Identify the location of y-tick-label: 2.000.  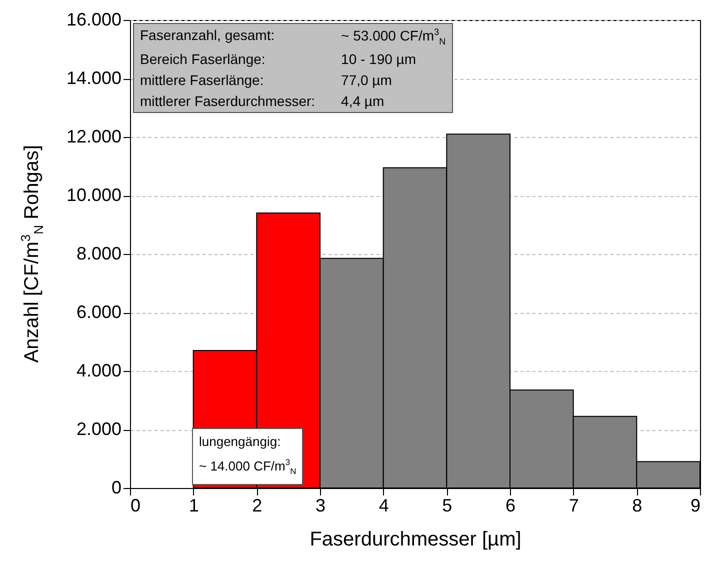
(99, 429).